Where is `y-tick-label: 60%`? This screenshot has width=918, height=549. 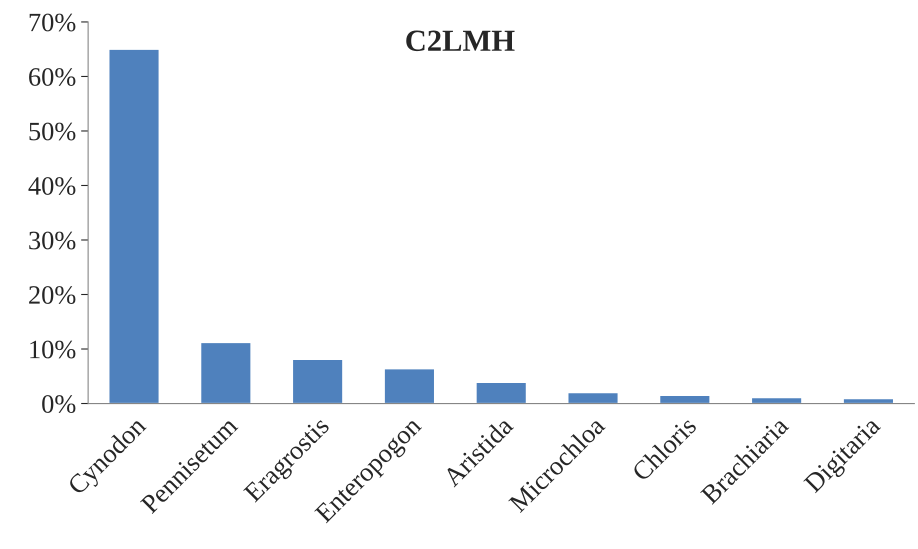
y-tick-label: 60% is located at coordinates (52, 77).